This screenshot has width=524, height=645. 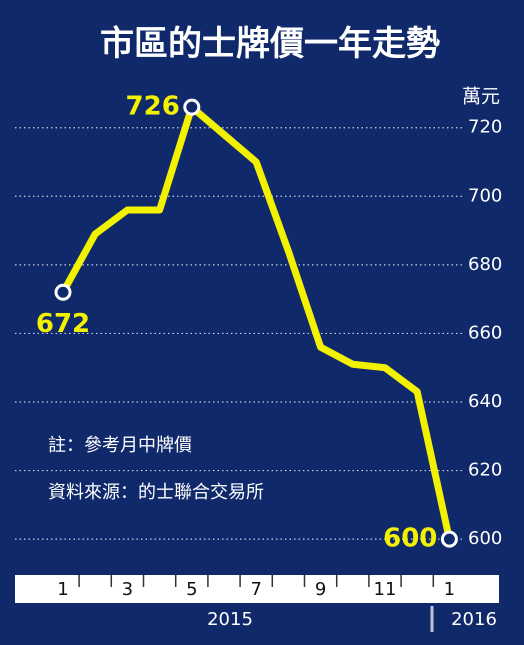 What do you see at coordinates (230, 619) in the screenshot?
I see `year-label: 2015` at bounding box center [230, 619].